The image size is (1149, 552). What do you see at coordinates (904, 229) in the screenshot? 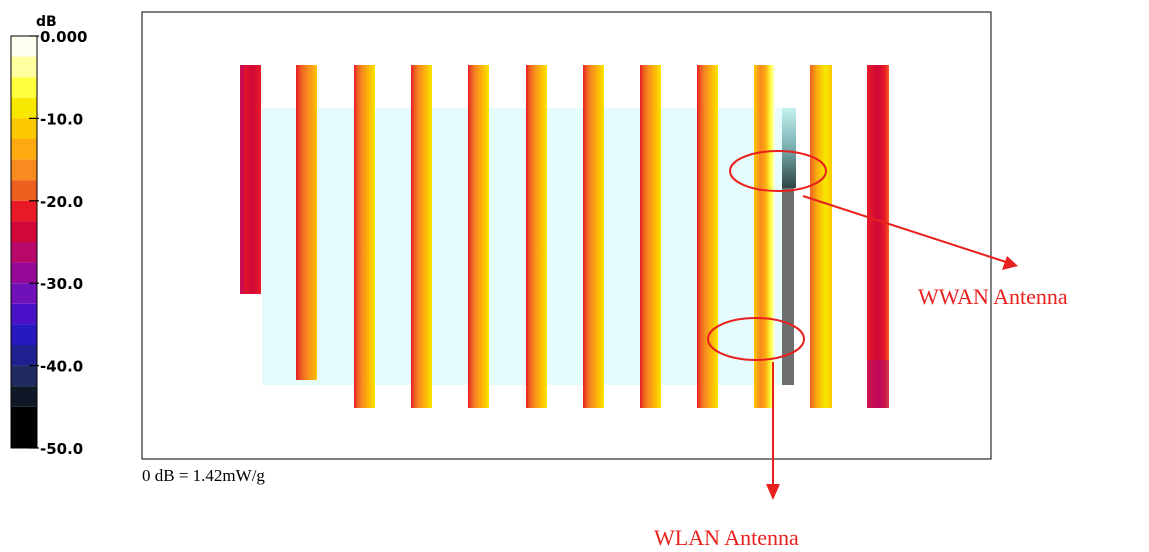
I see `wwan-arrow-line` at bounding box center [904, 229].